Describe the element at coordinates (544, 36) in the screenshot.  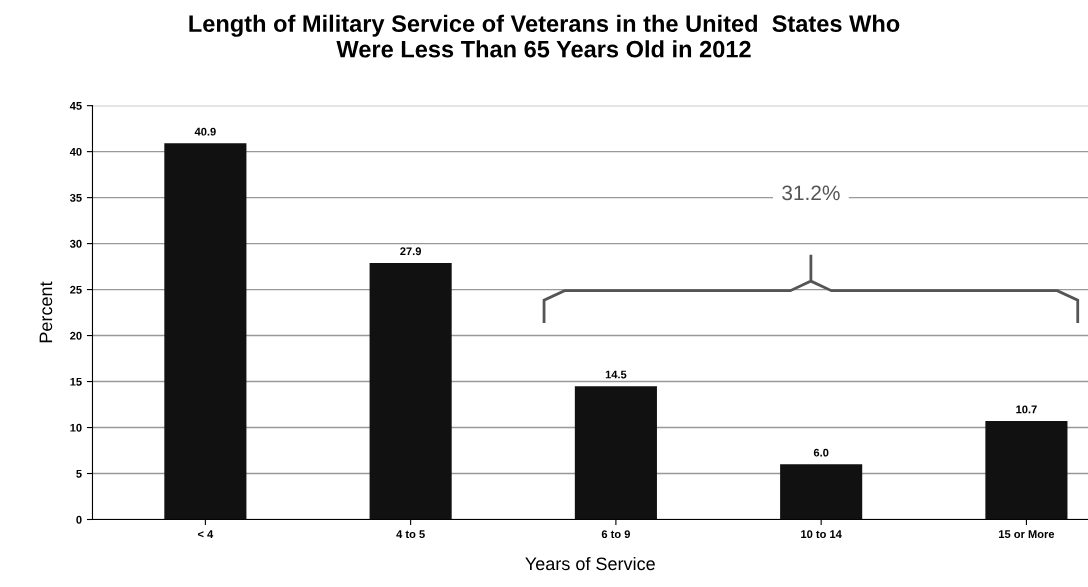
I see `chart-title: Length of Military Service of Veterans in the United States Who Were Less Than 65 Years Old in 2012` at that location.